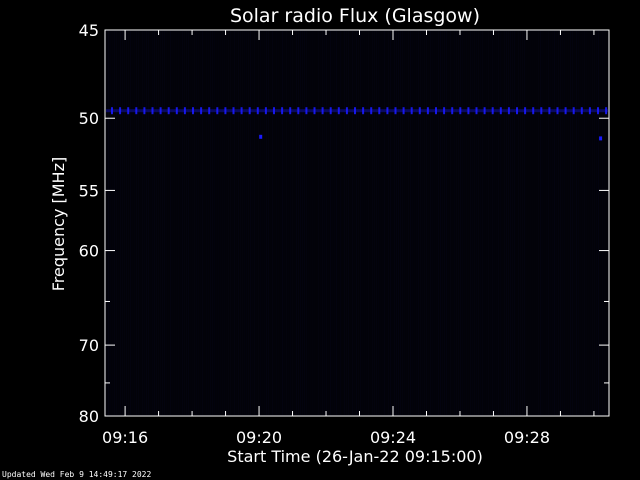 The height and width of the screenshot is (480, 640). Describe the element at coordinates (58, 224) in the screenshot. I see `y-axis-label: Frequency [MHz]` at that location.